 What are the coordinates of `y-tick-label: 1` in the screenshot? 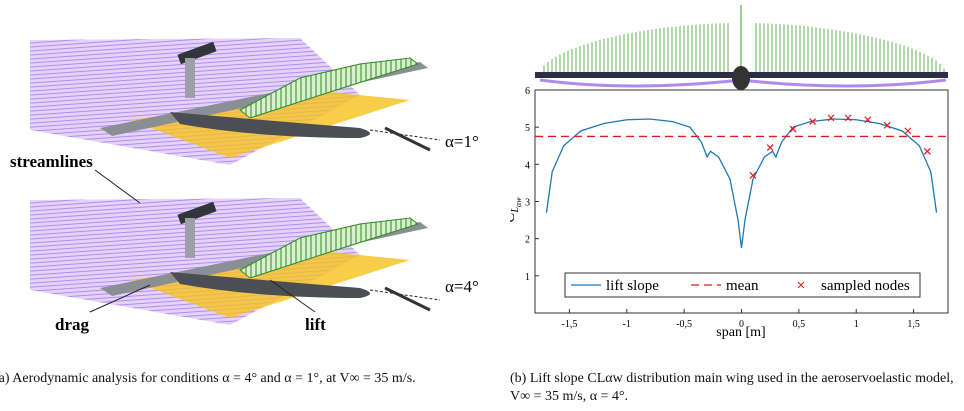 It's located at (527, 277).